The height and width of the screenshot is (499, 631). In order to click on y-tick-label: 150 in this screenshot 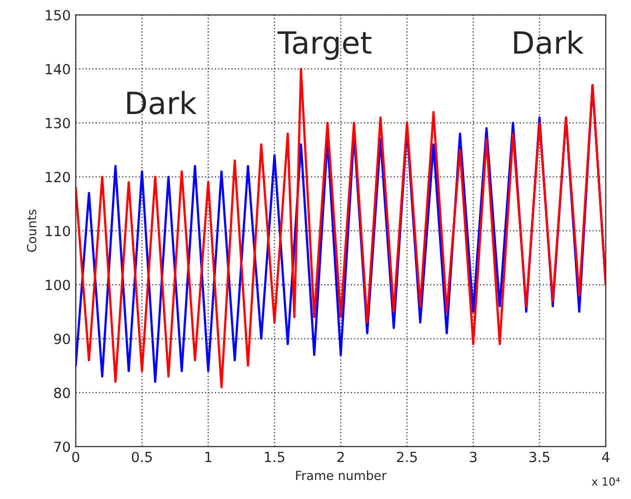, I will do `click(58, 15)`.